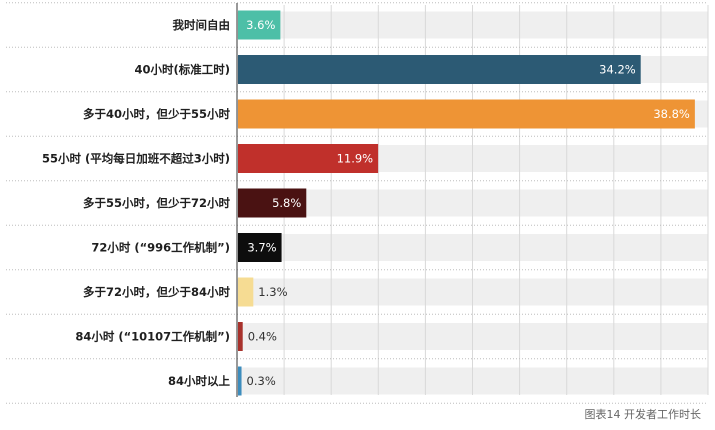 This screenshot has height=430, width=715. I want to click on value-label: 3.7%, so click(261, 248).